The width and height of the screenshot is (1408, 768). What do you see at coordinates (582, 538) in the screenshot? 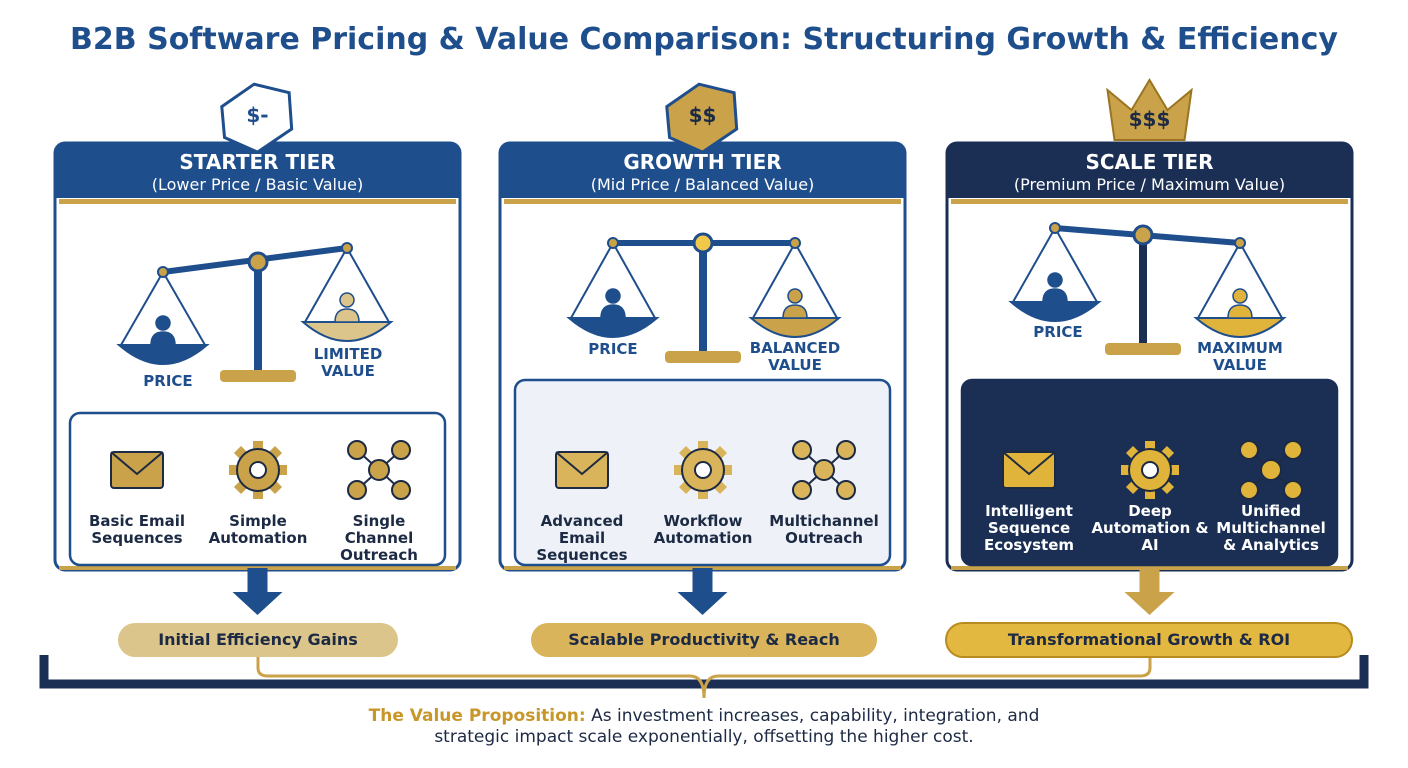
I see `feature-label: Advanced Email Sequences` at bounding box center [582, 538].